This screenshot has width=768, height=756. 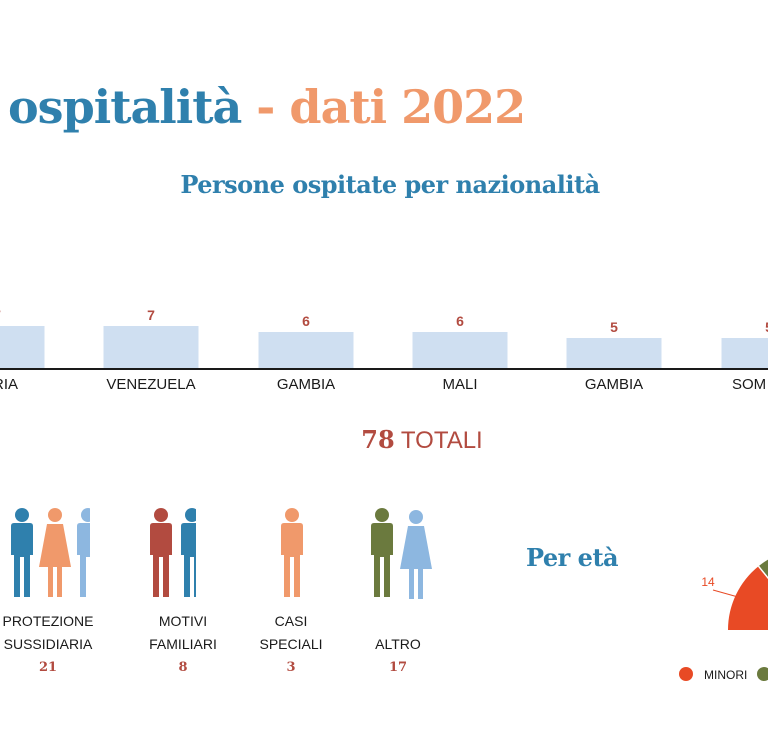 What do you see at coordinates (390, 184) in the screenshot?
I see `chart-subtitle: Persone ospitate per nazionalità` at bounding box center [390, 184].